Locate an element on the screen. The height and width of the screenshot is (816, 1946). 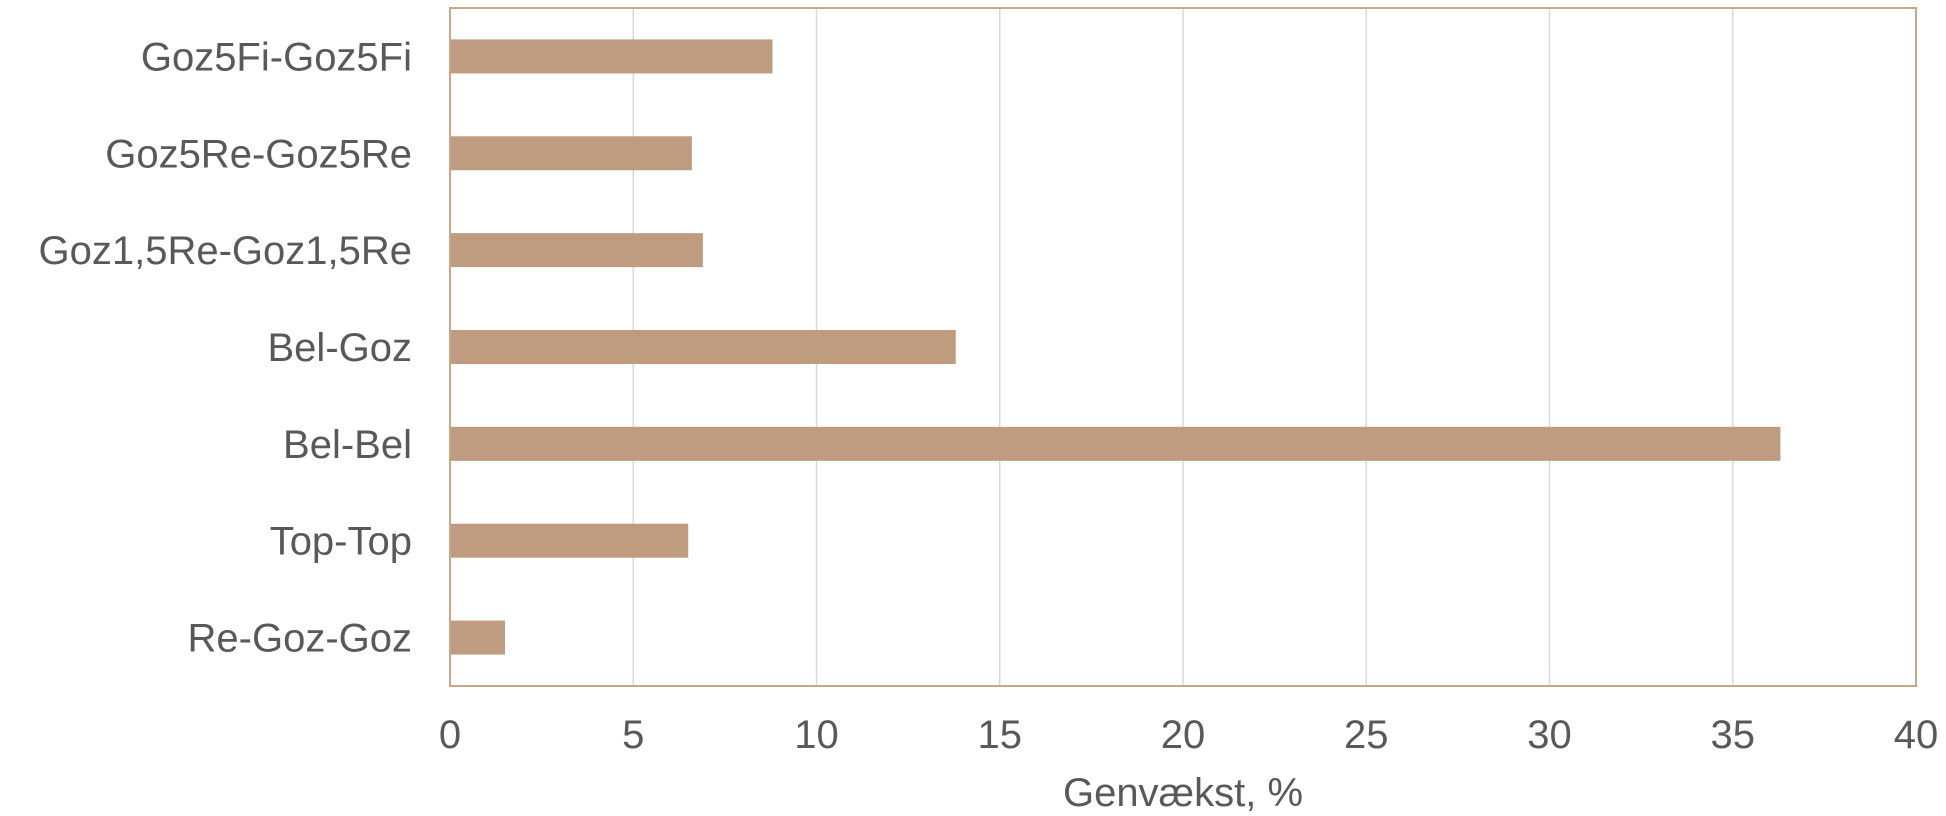
category-label: Bel-Goz is located at coordinates (340, 348).